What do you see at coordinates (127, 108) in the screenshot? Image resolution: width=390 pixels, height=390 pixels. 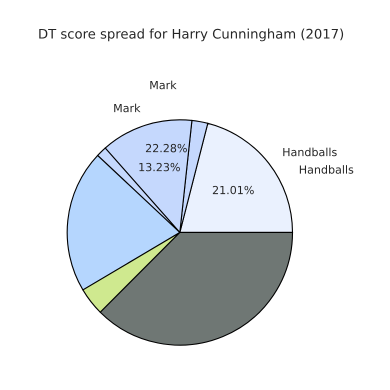 I see `slice-label: Mark` at bounding box center [127, 108].